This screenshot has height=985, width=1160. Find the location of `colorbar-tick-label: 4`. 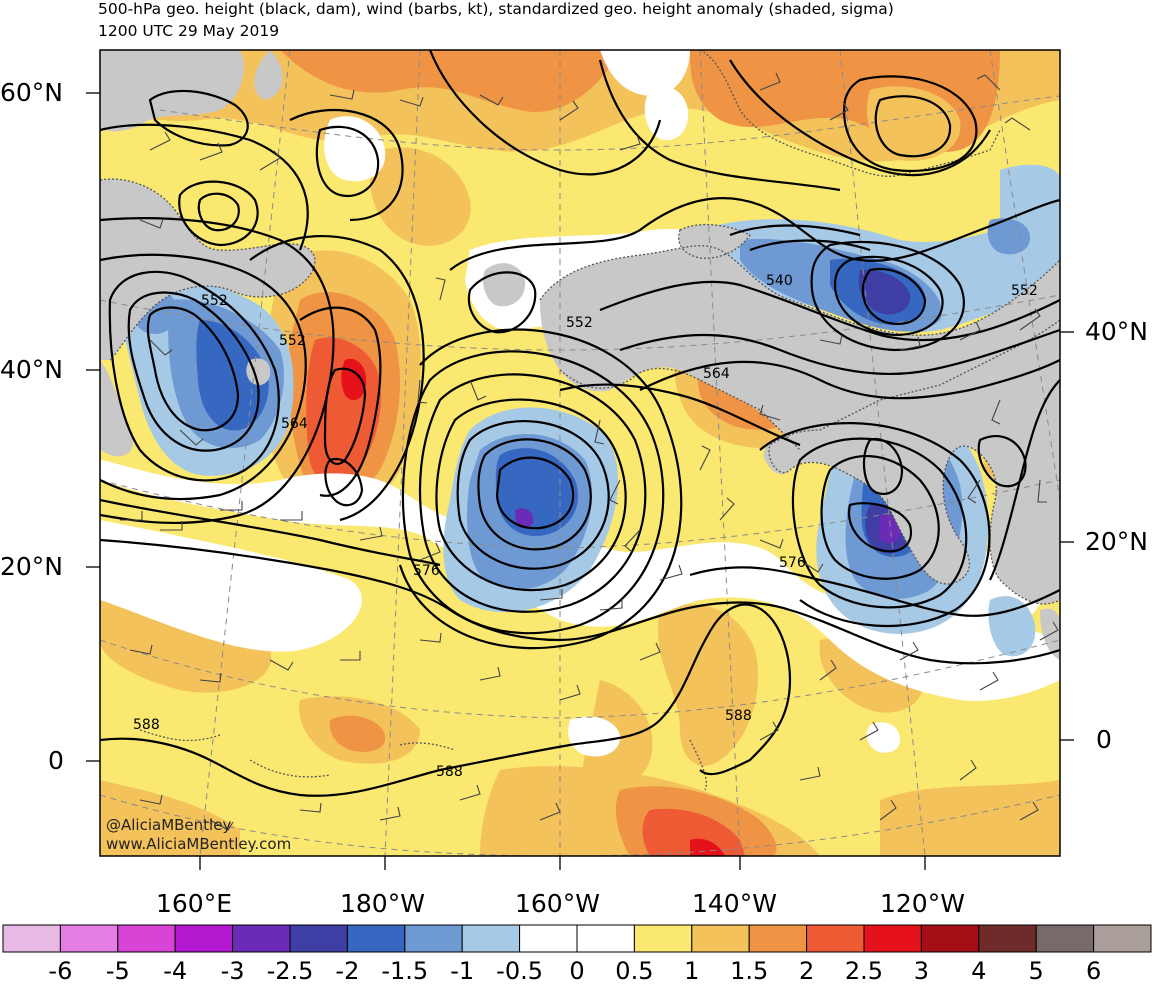

colorbar-tick-label: 4 is located at coordinates (979, 971).